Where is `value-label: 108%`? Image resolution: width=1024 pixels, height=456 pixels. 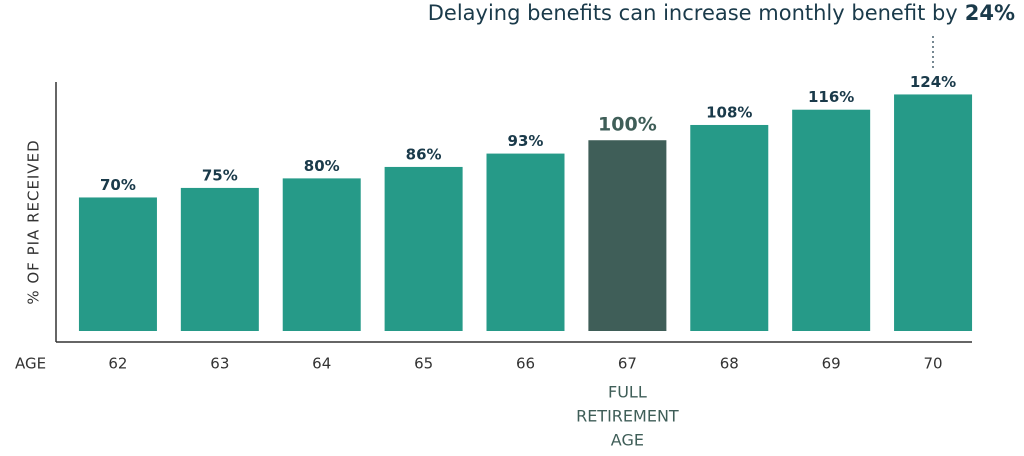 value-label: 108% is located at coordinates (729, 112).